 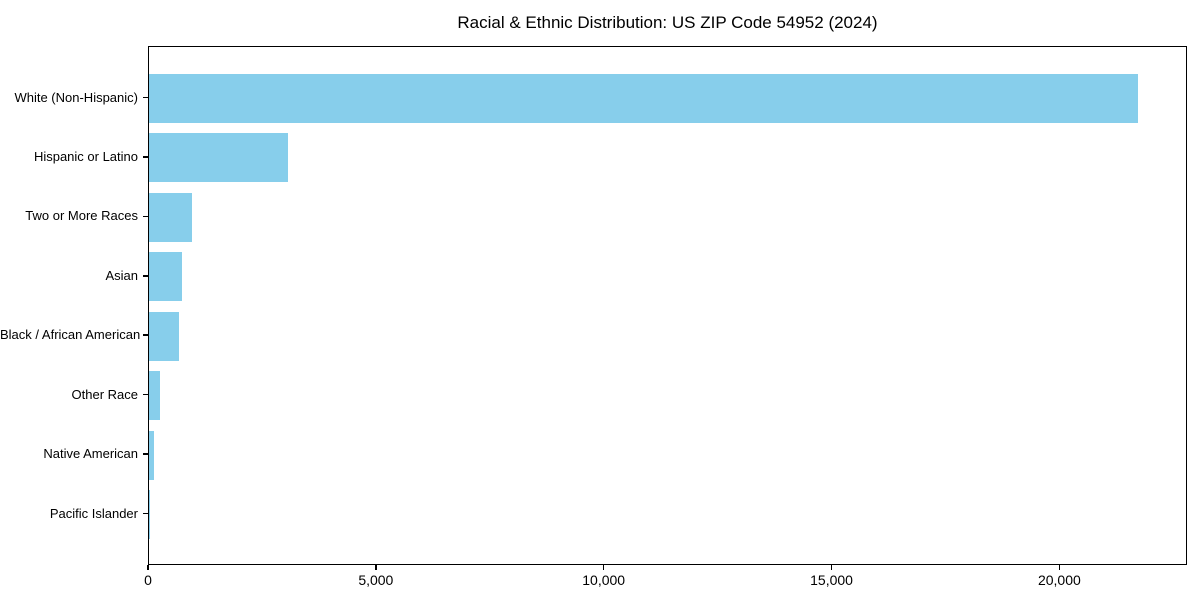 What do you see at coordinates (93, 513) in the screenshot?
I see `y-axis-label: Pacific Islander` at bounding box center [93, 513].